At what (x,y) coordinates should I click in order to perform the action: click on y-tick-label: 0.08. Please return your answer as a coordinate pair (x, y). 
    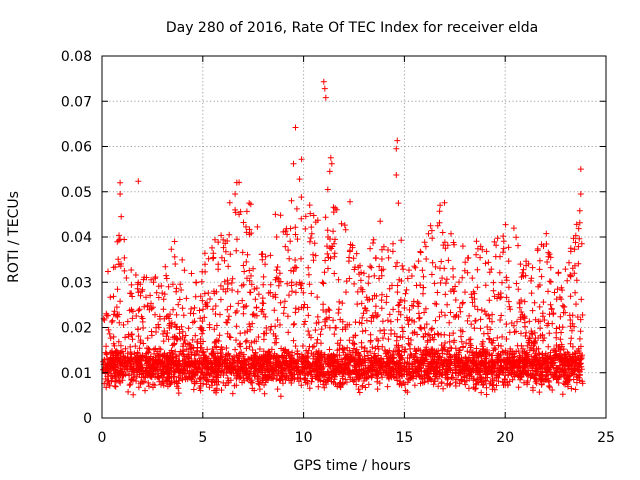
    Looking at the image, I should click on (76, 57).